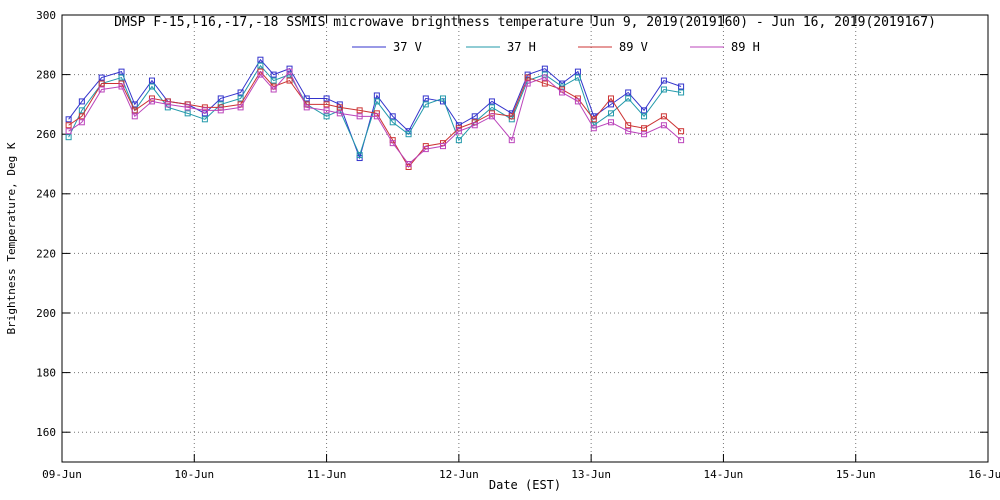 This screenshot has width=1000, height=500. What do you see at coordinates (327, 474) in the screenshot?
I see `x-tick-label: 11-Jun` at bounding box center [327, 474].